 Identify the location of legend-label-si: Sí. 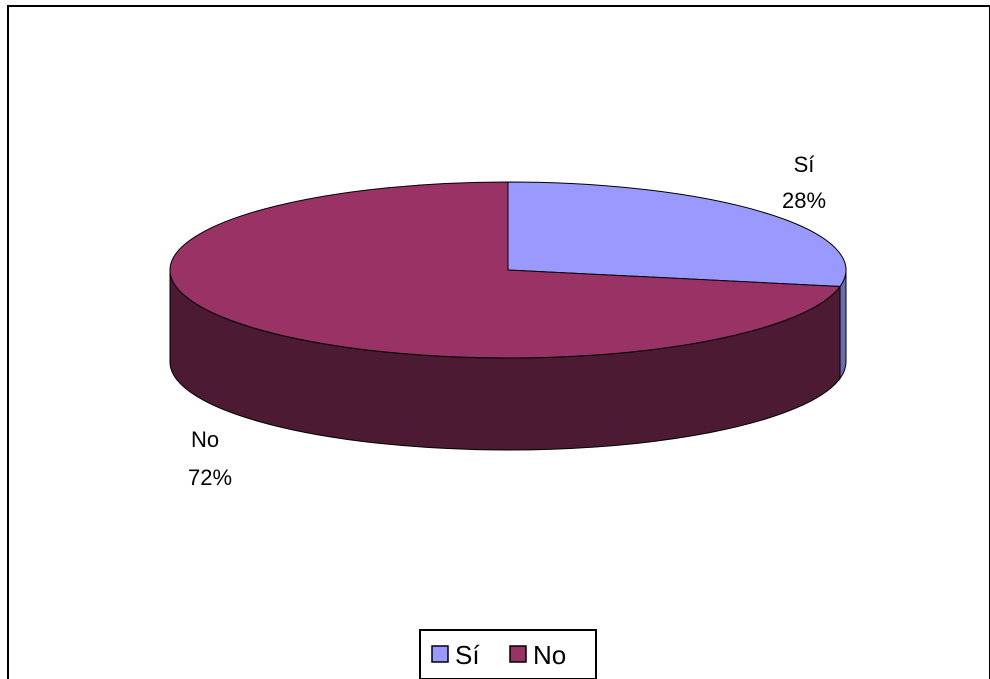
(467, 655).